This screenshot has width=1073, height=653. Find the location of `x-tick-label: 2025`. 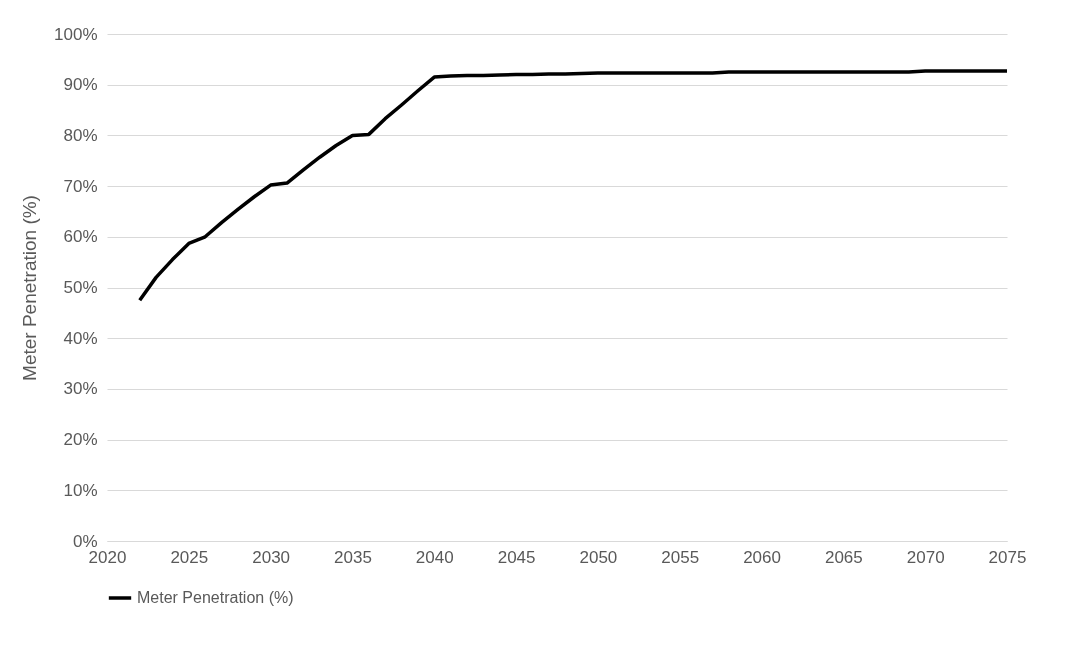

x-tick-label: 2025 is located at coordinates (189, 557).